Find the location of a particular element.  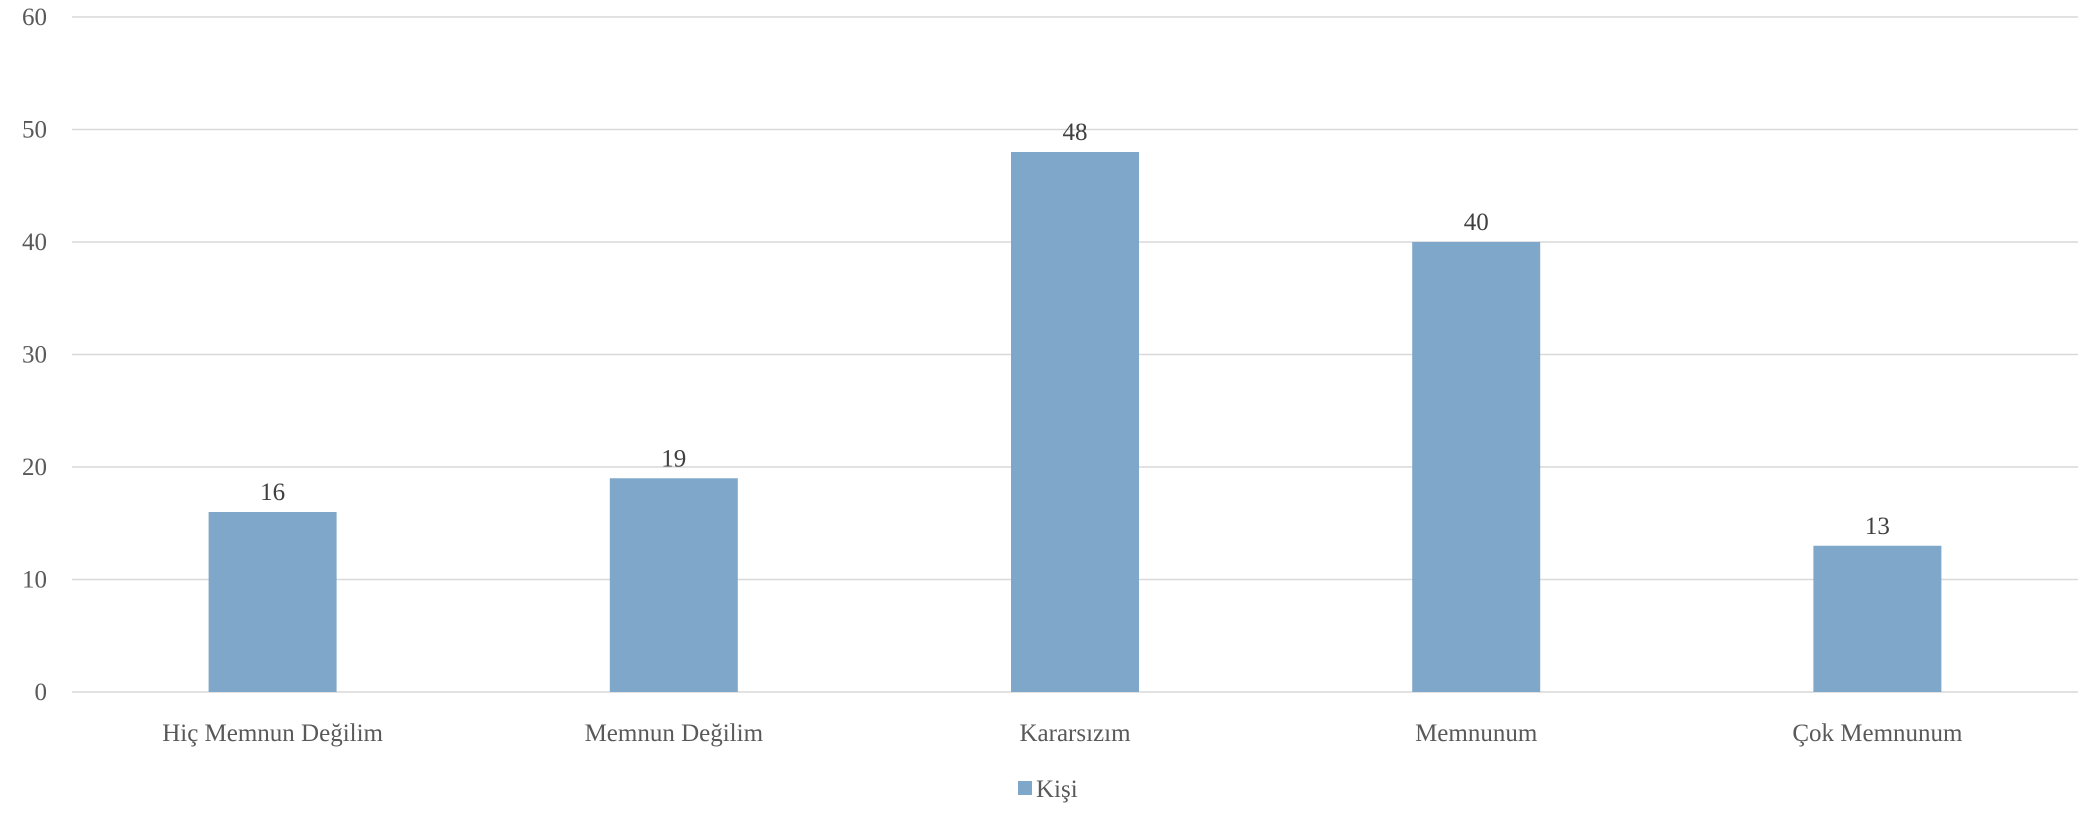

data-label: 19 is located at coordinates (673, 458).